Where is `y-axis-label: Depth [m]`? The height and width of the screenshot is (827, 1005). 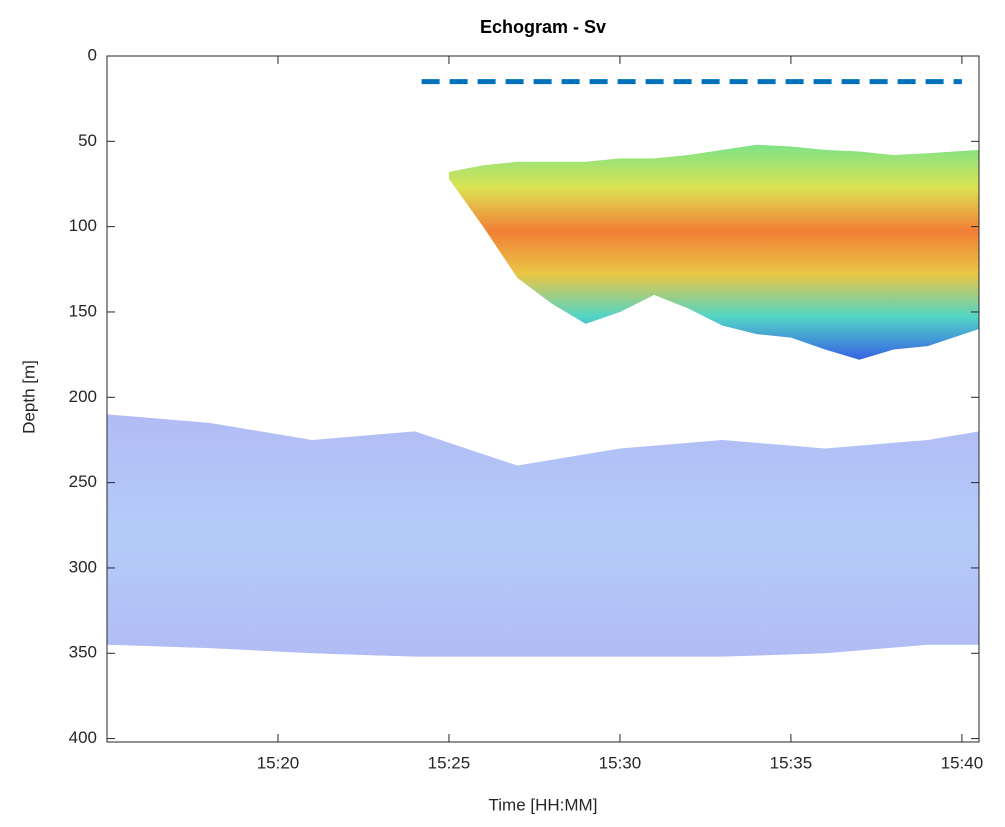
y-axis-label: Depth [m] is located at coordinates (28, 397).